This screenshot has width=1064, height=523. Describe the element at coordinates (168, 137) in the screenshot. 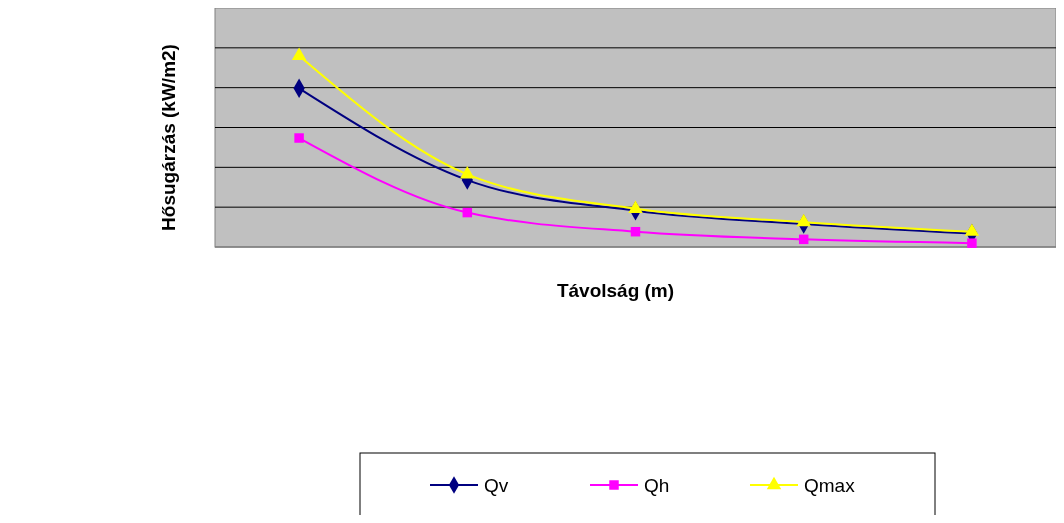

I see `y-axis-title: Hősugárzás (kW/m2)` at that location.